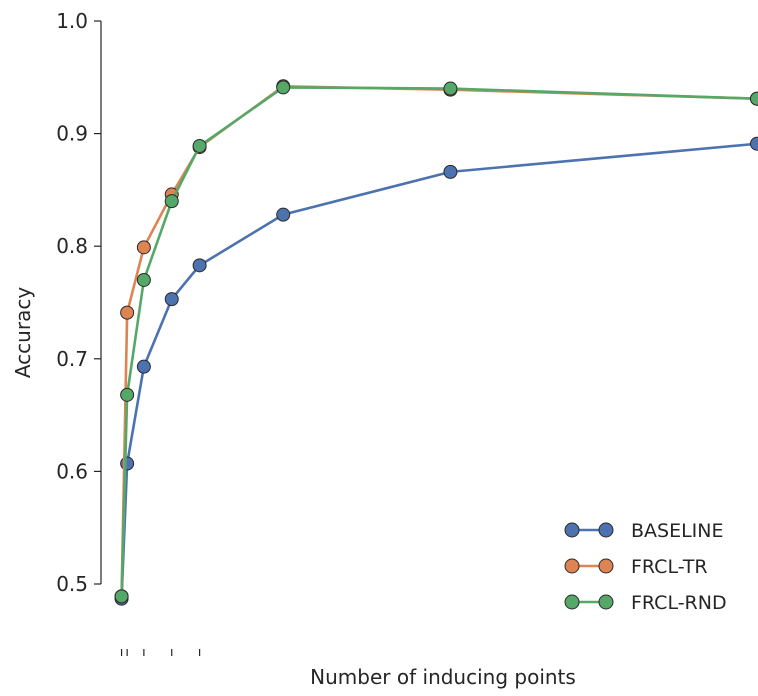  Describe the element at coordinates (679, 603) in the screenshot. I see `legend-label: FRCL-RND` at that location.